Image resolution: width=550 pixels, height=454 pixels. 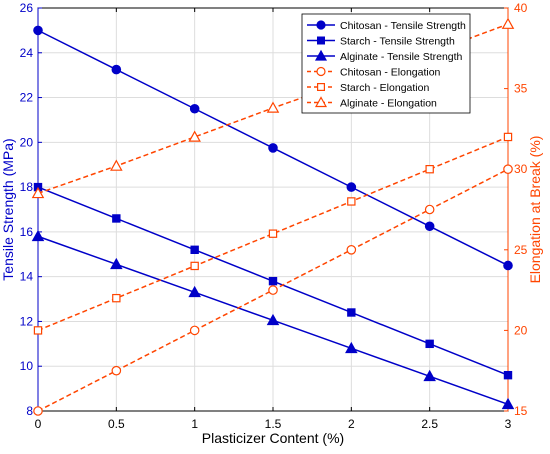 I want to click on right-y-axis-title: Elongation at Break (%), so click(x=535, y=210).